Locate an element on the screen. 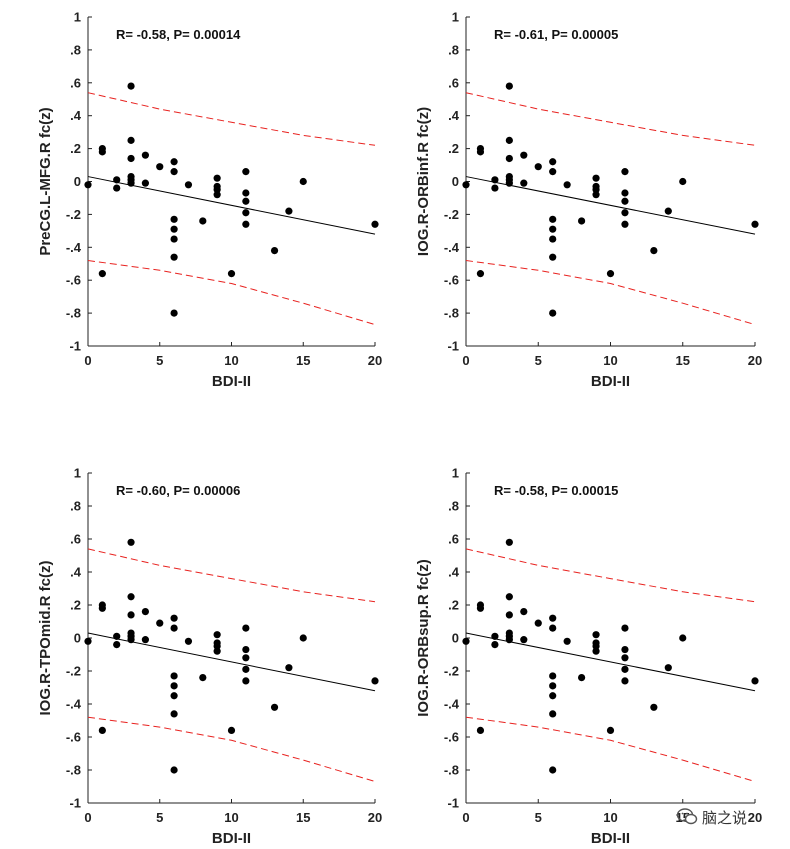 The height and width of the screenshot is (849, 790). y-tick-label: .8 is located at coordinates (453, 506).